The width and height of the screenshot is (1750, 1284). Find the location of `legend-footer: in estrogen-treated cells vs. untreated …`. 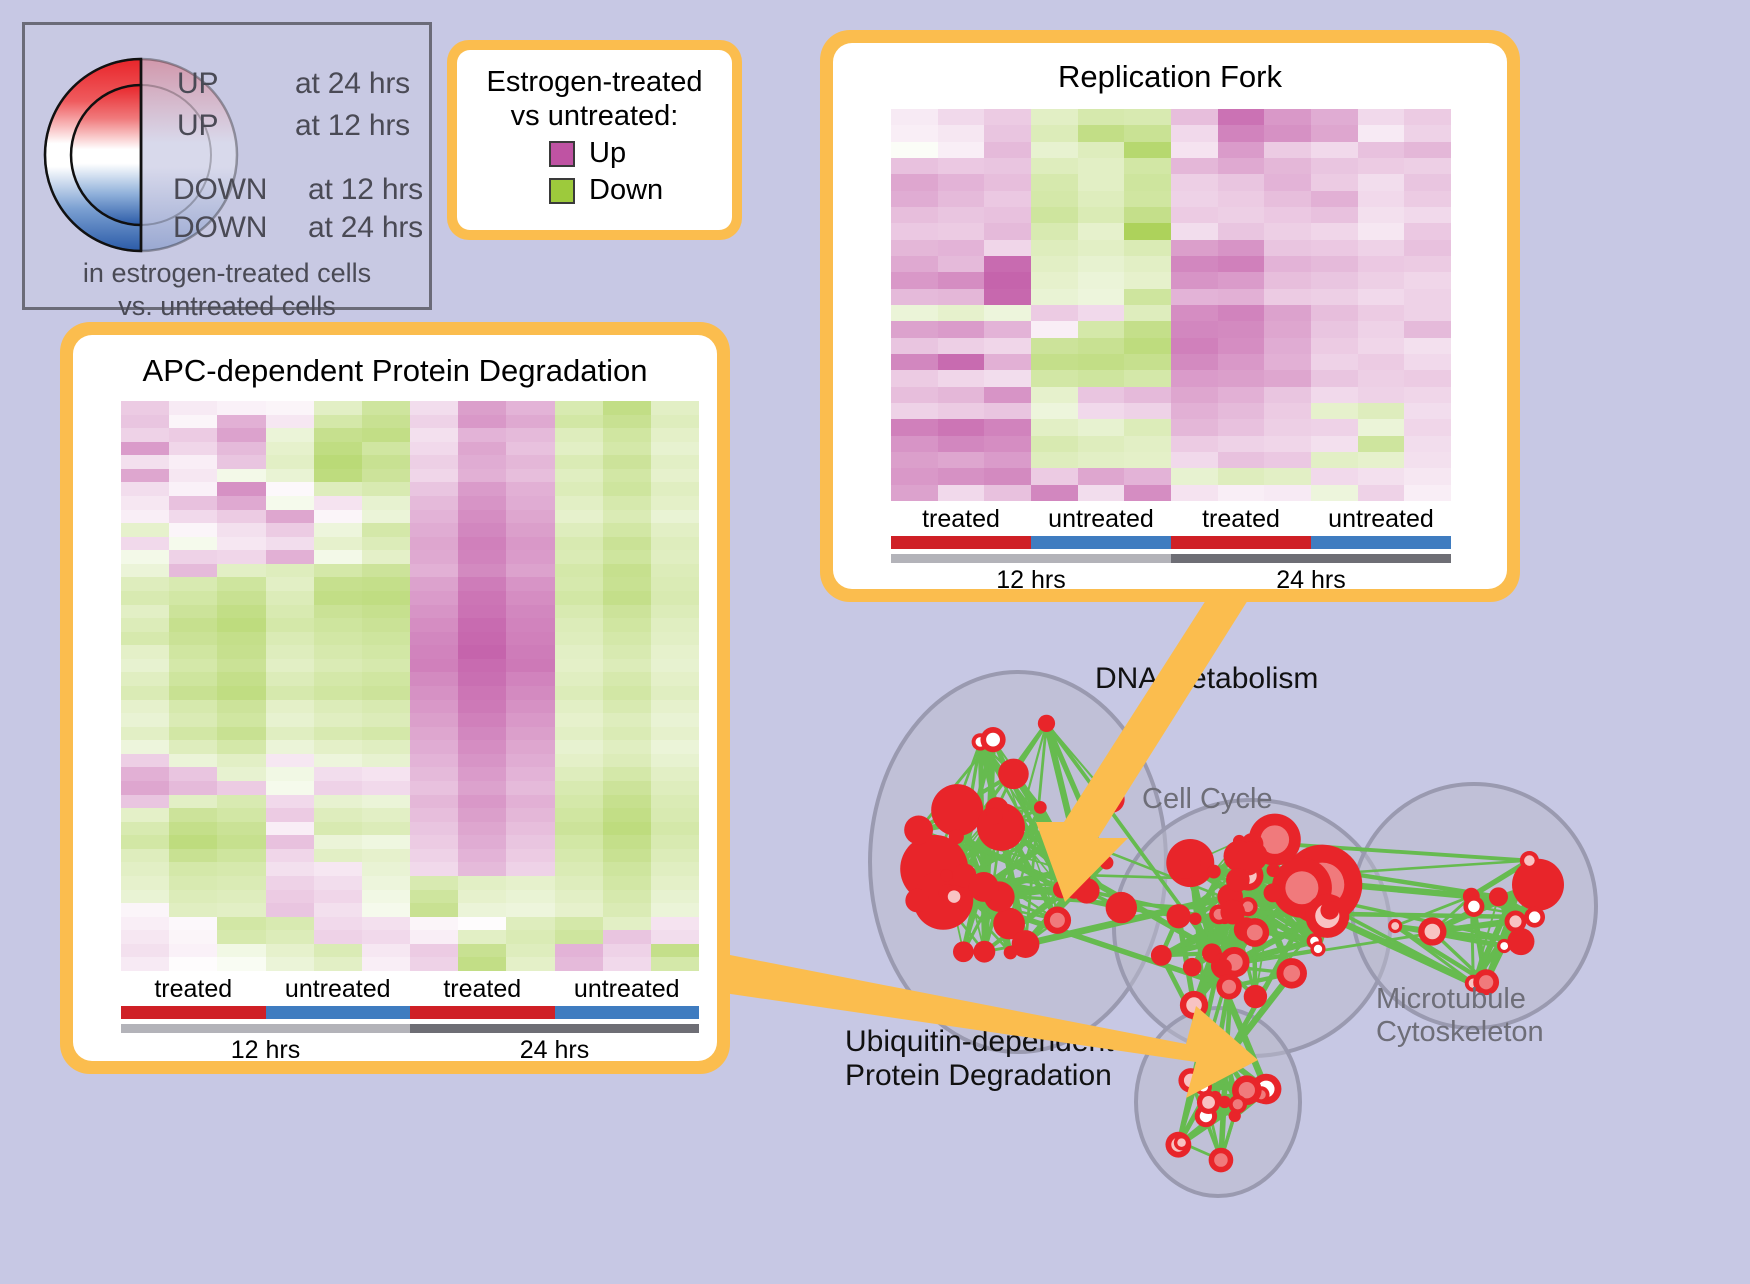

legend-footer: in estrogen-treated cells vs. untreated … is located at coordinates (227, 290).